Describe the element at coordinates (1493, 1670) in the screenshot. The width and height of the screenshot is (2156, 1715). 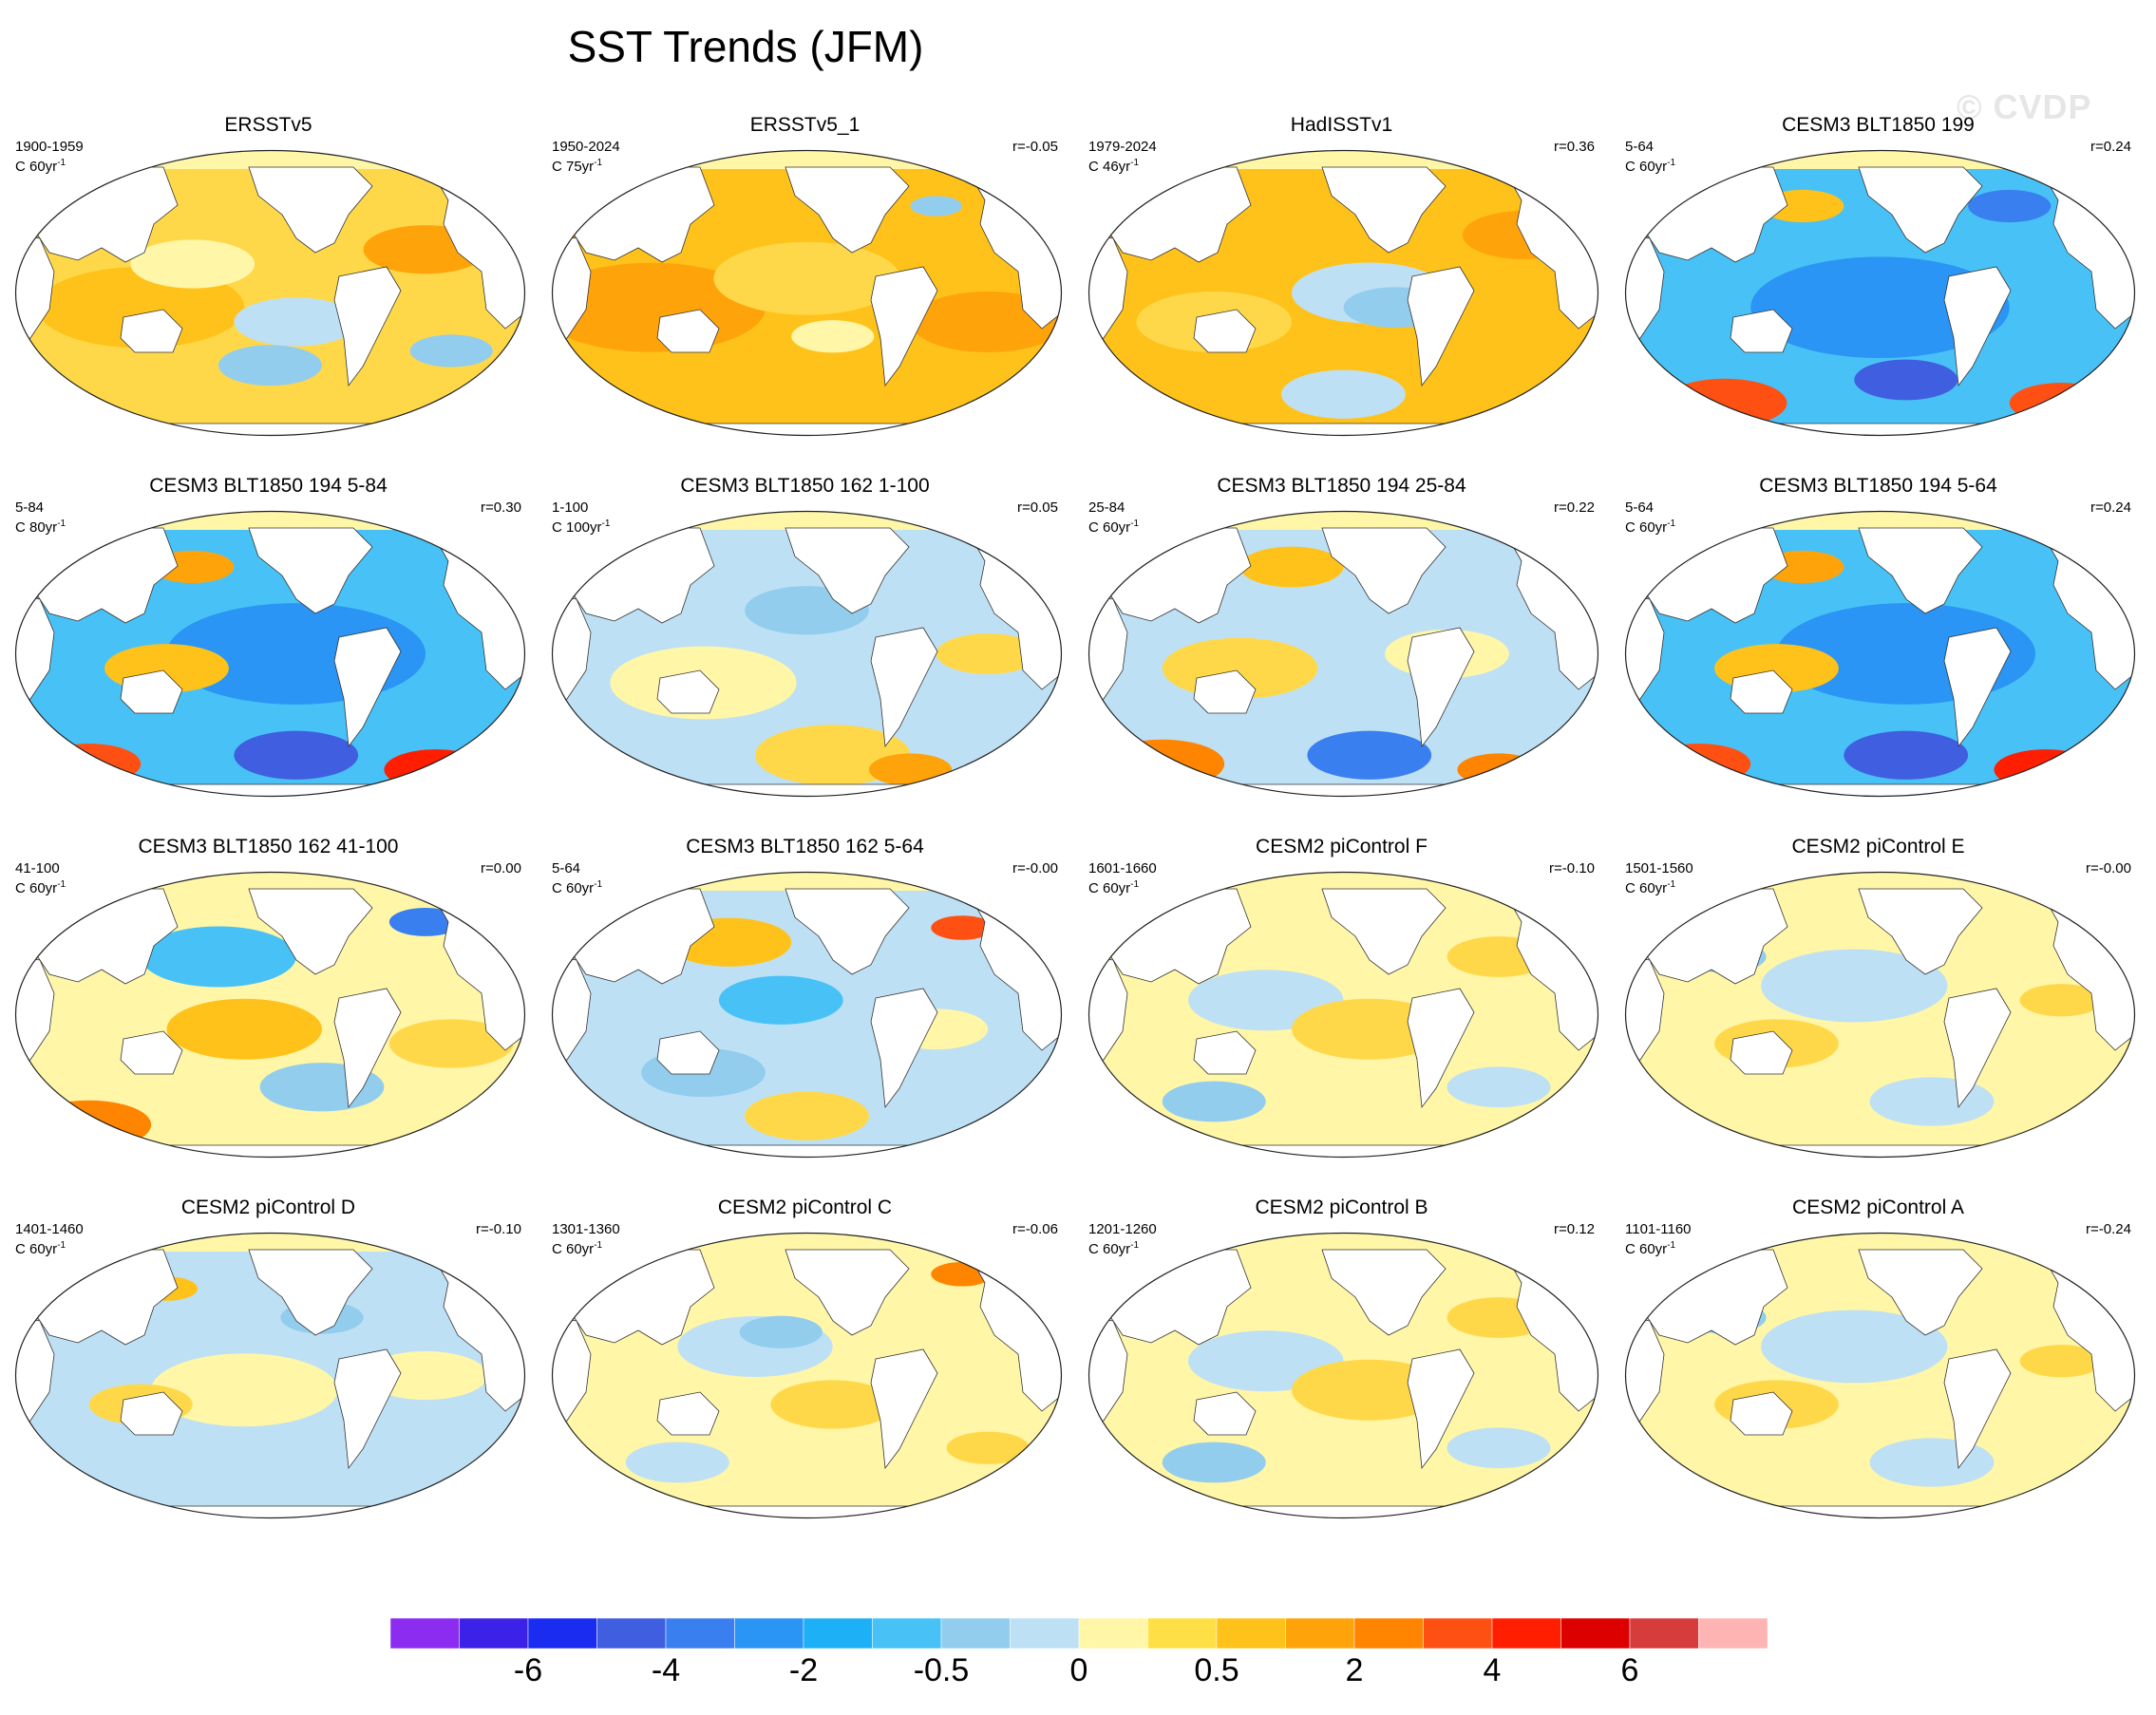
I see `colorbar-label: 4` at that location.